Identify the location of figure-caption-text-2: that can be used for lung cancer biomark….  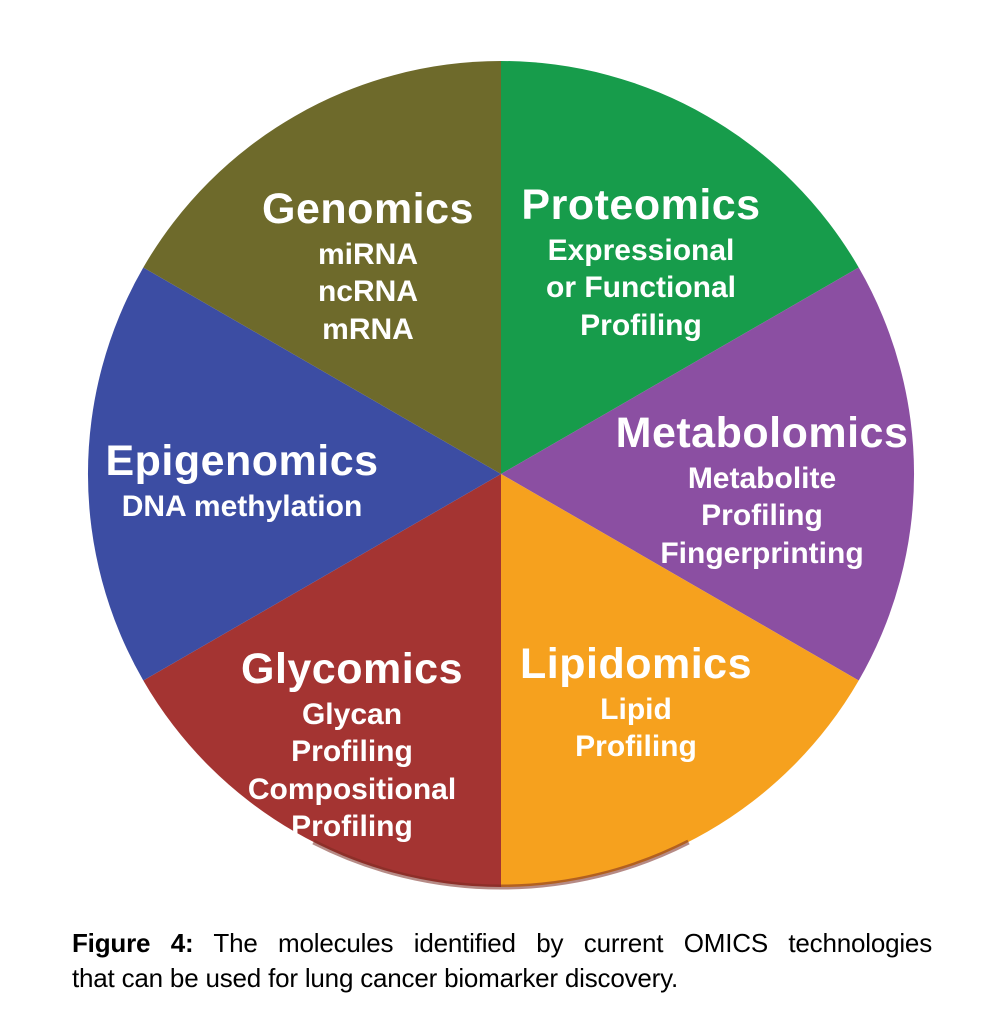
(375, 978).